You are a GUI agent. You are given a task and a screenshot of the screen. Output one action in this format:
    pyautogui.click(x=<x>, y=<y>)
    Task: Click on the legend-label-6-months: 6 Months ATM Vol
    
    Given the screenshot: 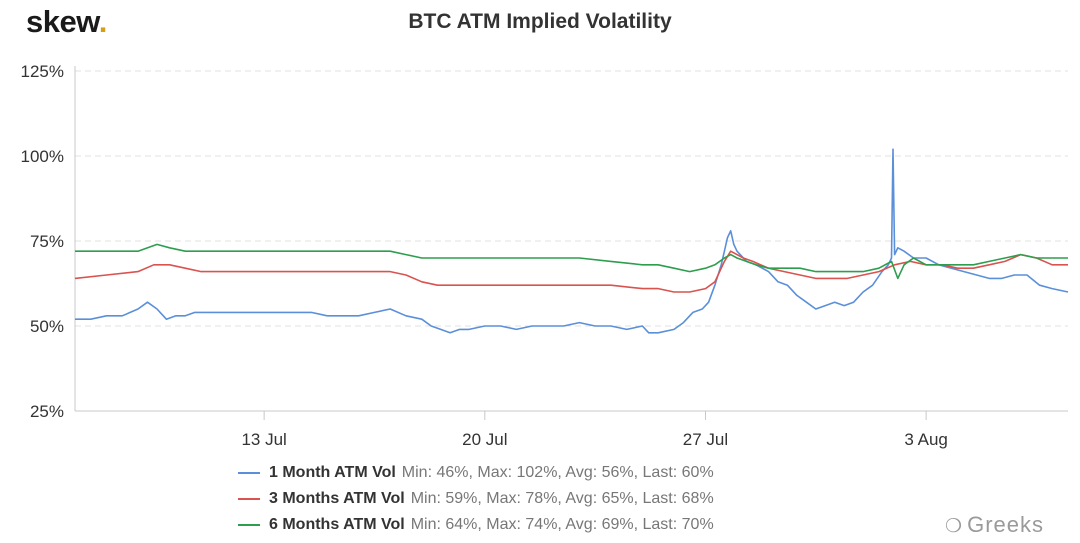 What is the action you would take?
    pyautogui.click(x=337, y=524)
    